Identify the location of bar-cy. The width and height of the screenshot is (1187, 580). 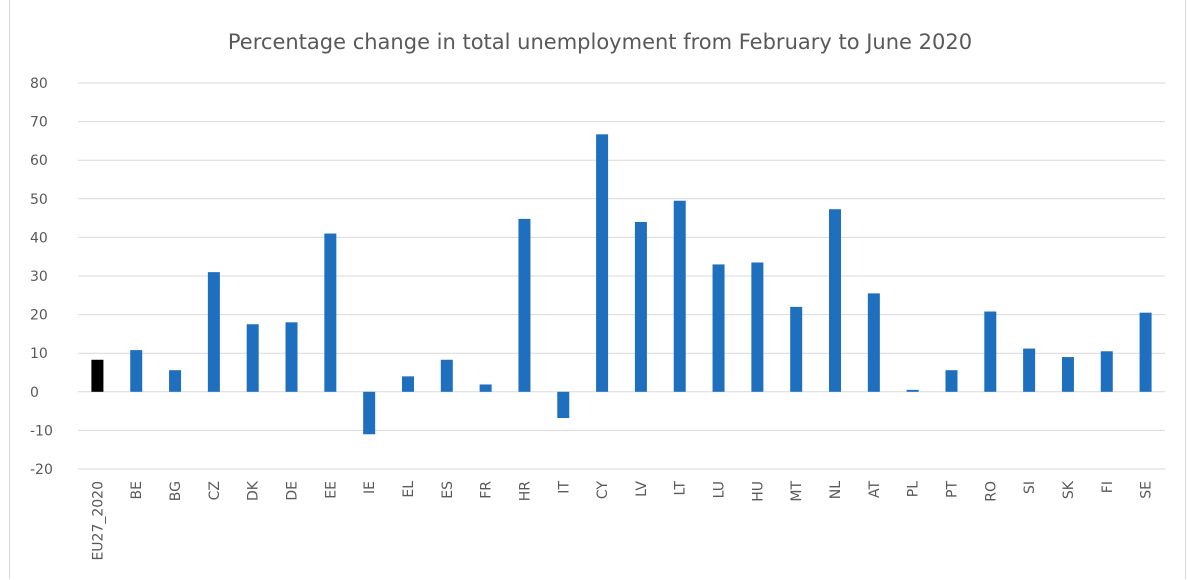
(602, 263).